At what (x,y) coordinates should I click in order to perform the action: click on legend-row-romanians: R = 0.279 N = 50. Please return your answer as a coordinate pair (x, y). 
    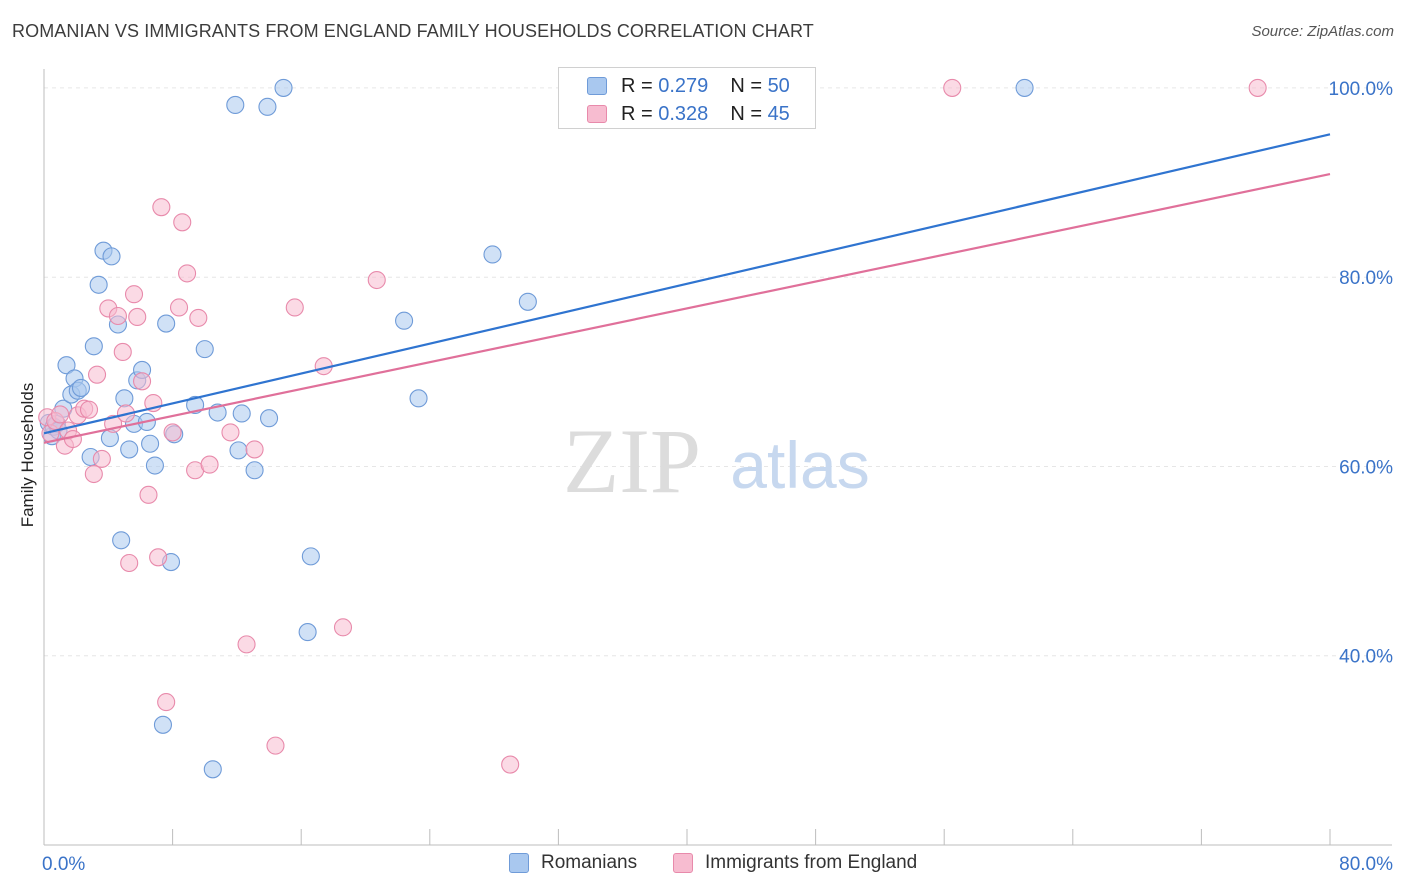
    Looking at the image, I should click on (687, 86).